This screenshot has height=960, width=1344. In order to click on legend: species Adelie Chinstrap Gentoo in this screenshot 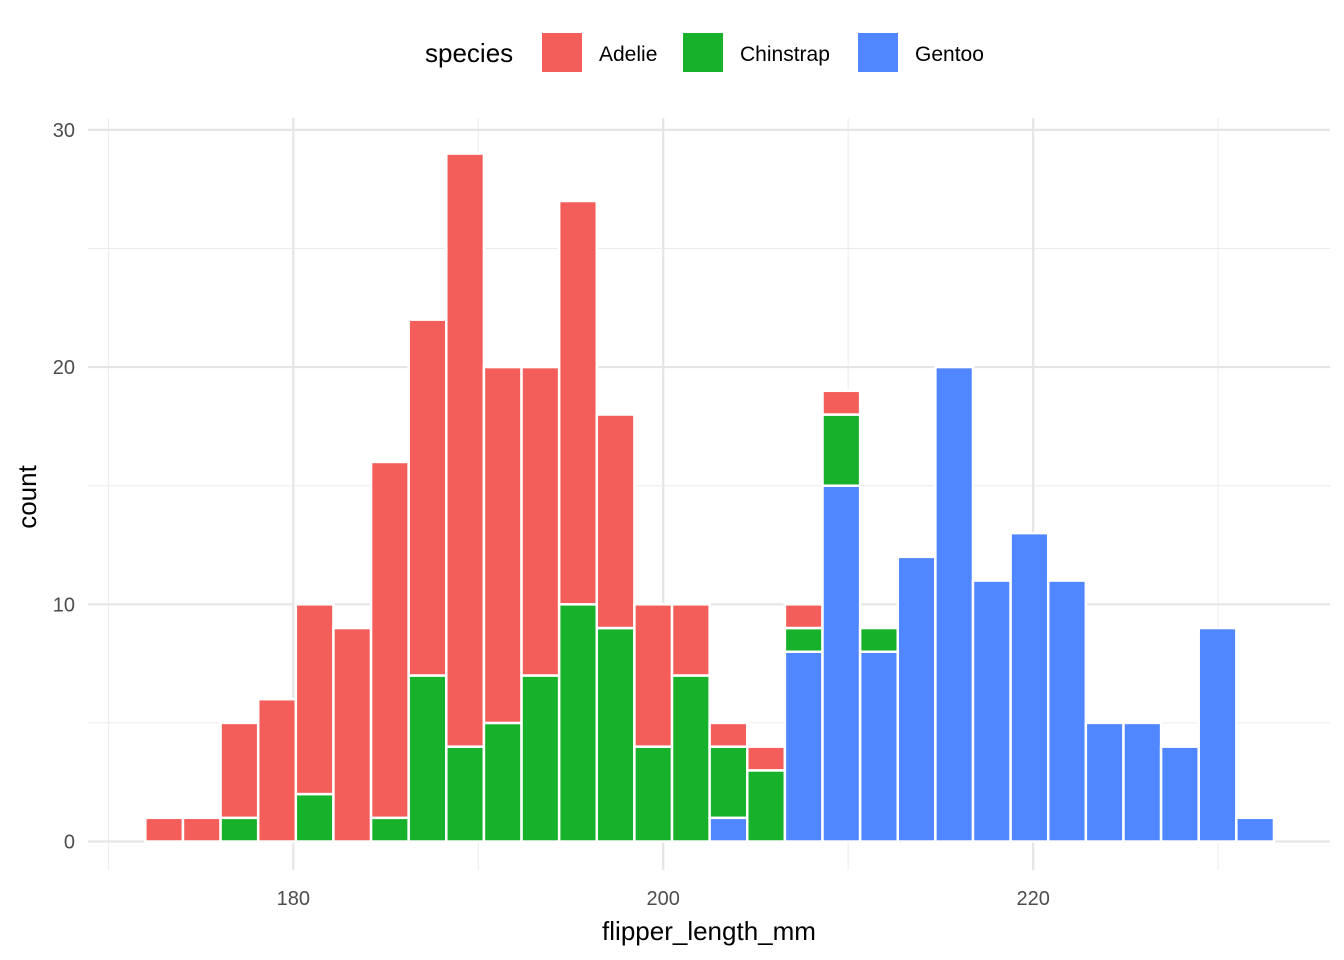, I will do `click(704, 52)`.